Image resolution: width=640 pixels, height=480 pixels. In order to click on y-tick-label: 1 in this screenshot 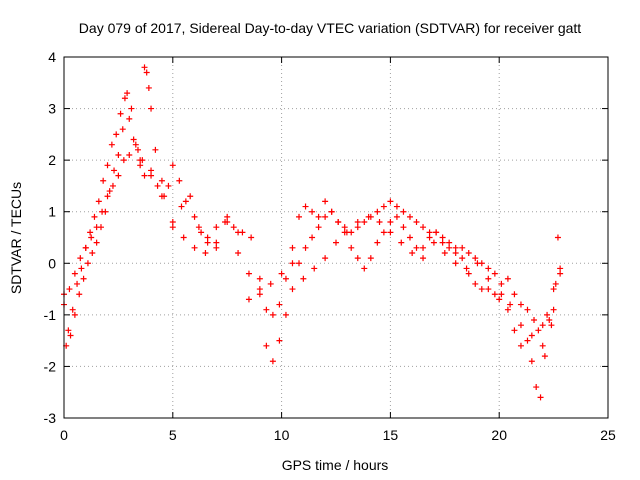, I will do `click(52, 212)`.